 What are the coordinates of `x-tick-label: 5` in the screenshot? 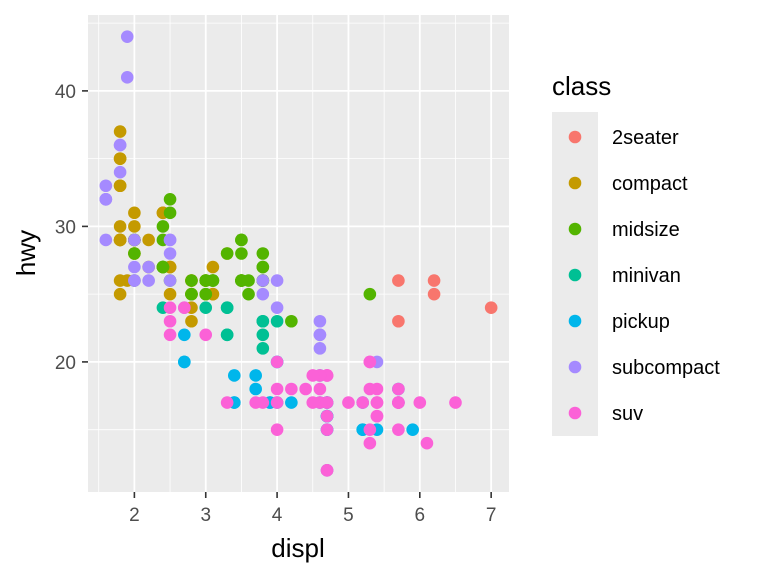 It's located at (348, 515).